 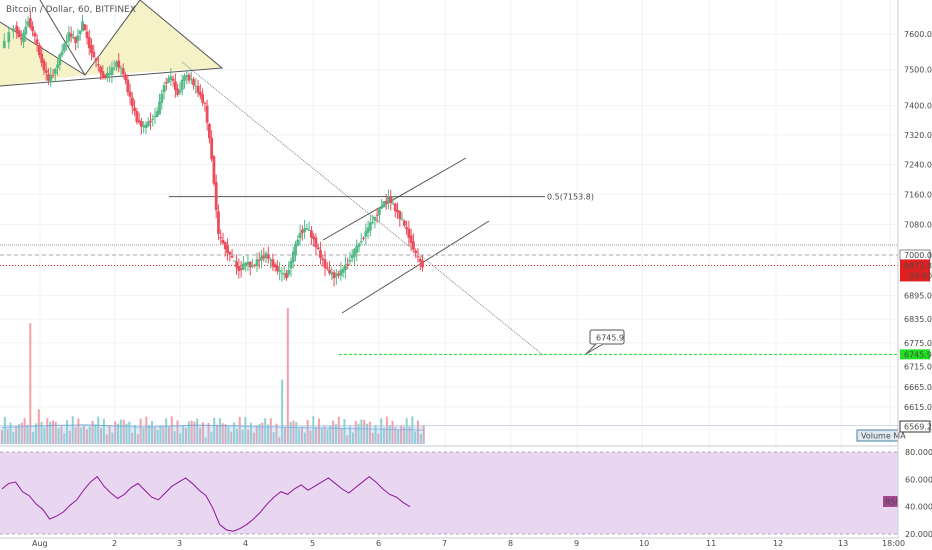 I want to click on price-tick-label: 6775.0, so click(x=918, y=343).